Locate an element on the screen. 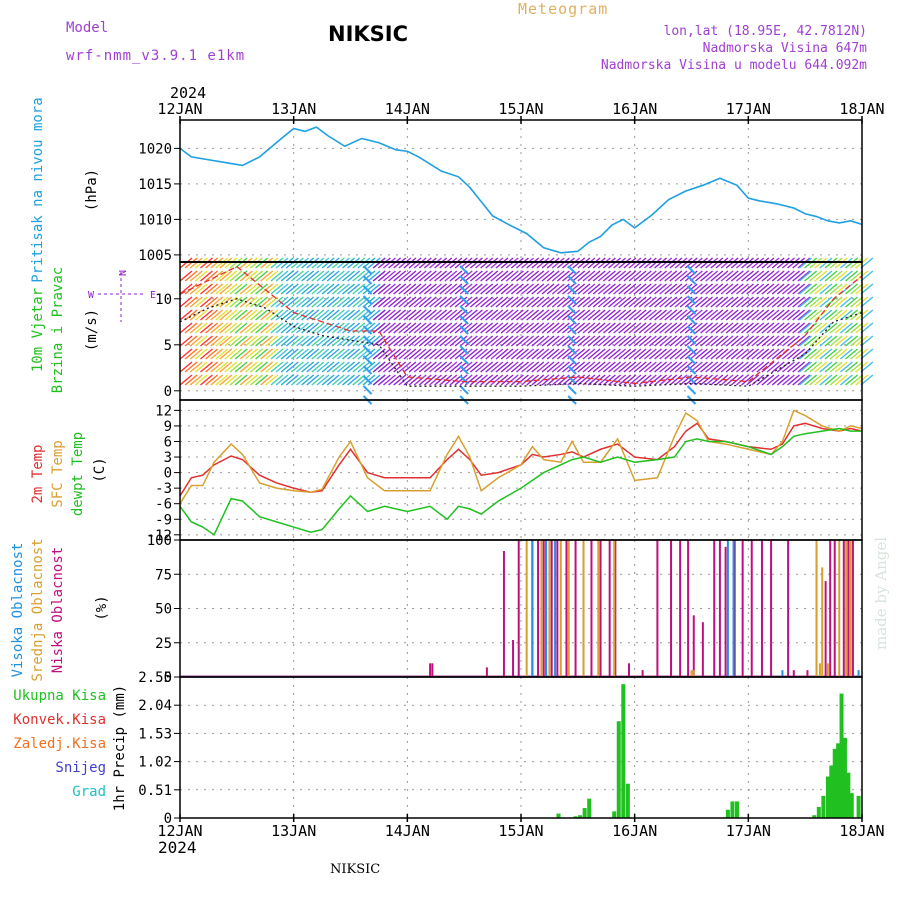  precip-bars is located at coordinates (708, 751).